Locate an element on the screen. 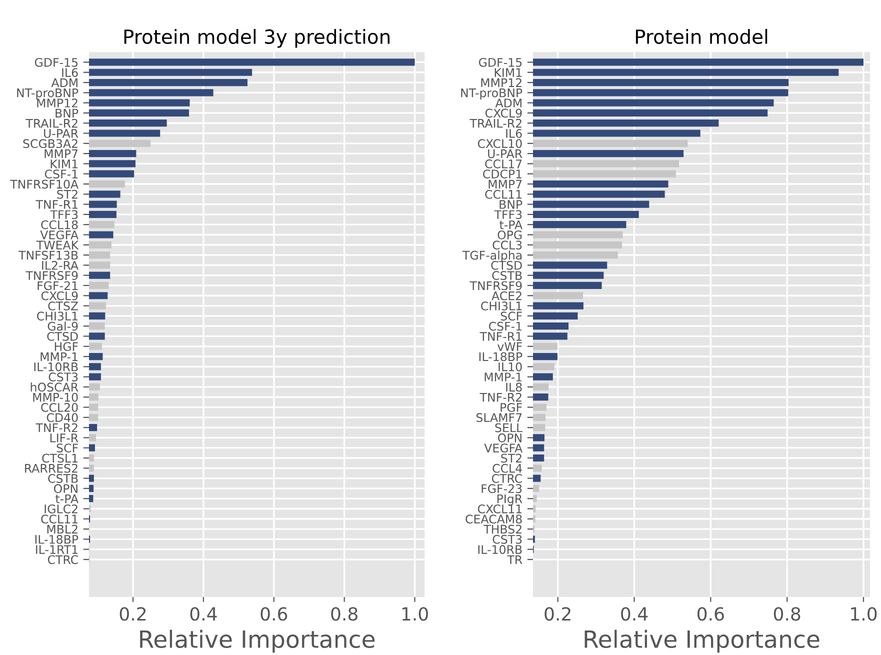 The width and height of the screenshot is (881, 655). y-tick-label: MMP-10 is located at coordinates (55, 397).